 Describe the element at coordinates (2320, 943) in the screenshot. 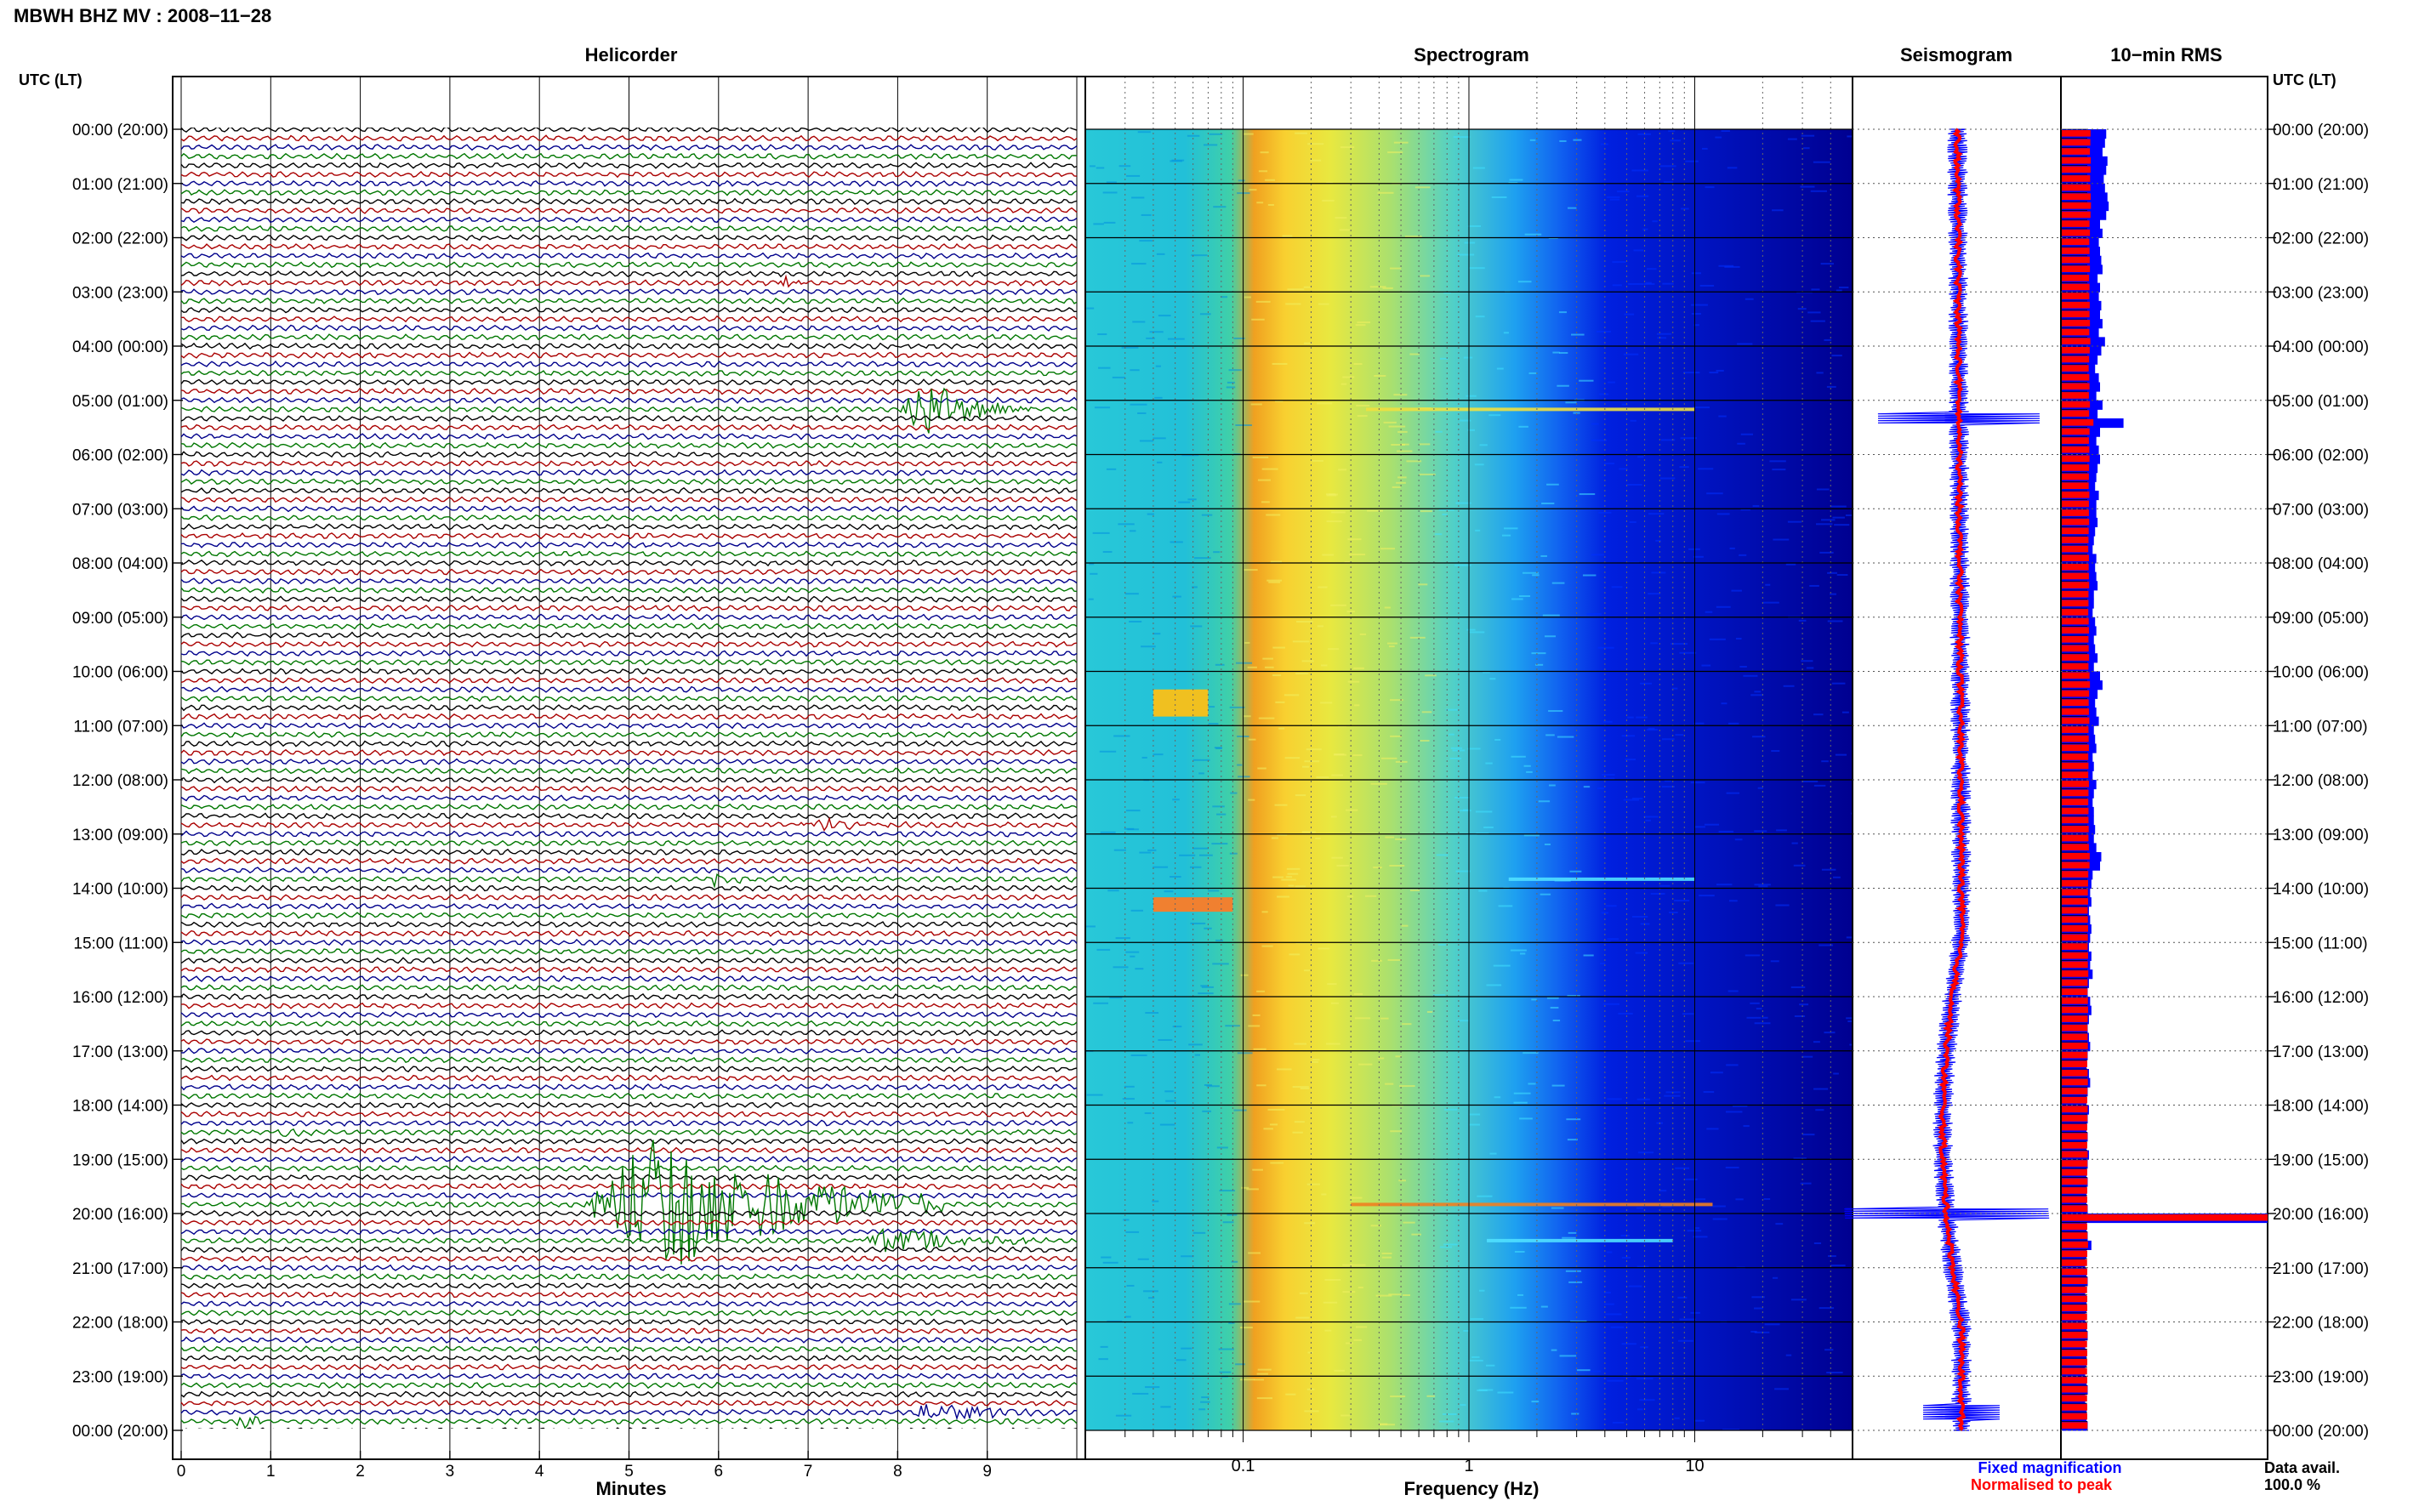

I see `hour-label-right: 15:00 (11:00)` at that location.